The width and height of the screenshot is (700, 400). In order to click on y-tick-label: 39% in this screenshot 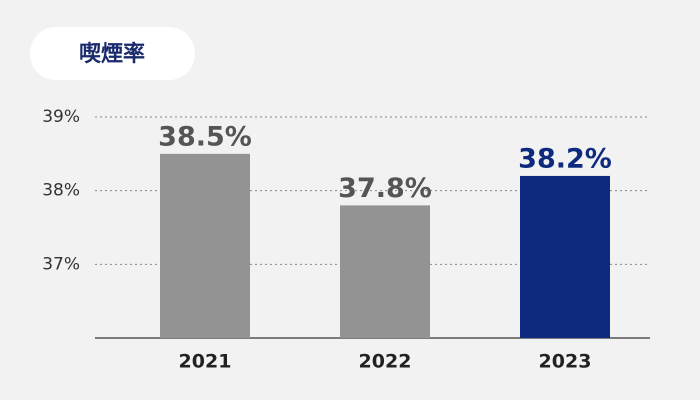, I will do `click(61, 117)`.